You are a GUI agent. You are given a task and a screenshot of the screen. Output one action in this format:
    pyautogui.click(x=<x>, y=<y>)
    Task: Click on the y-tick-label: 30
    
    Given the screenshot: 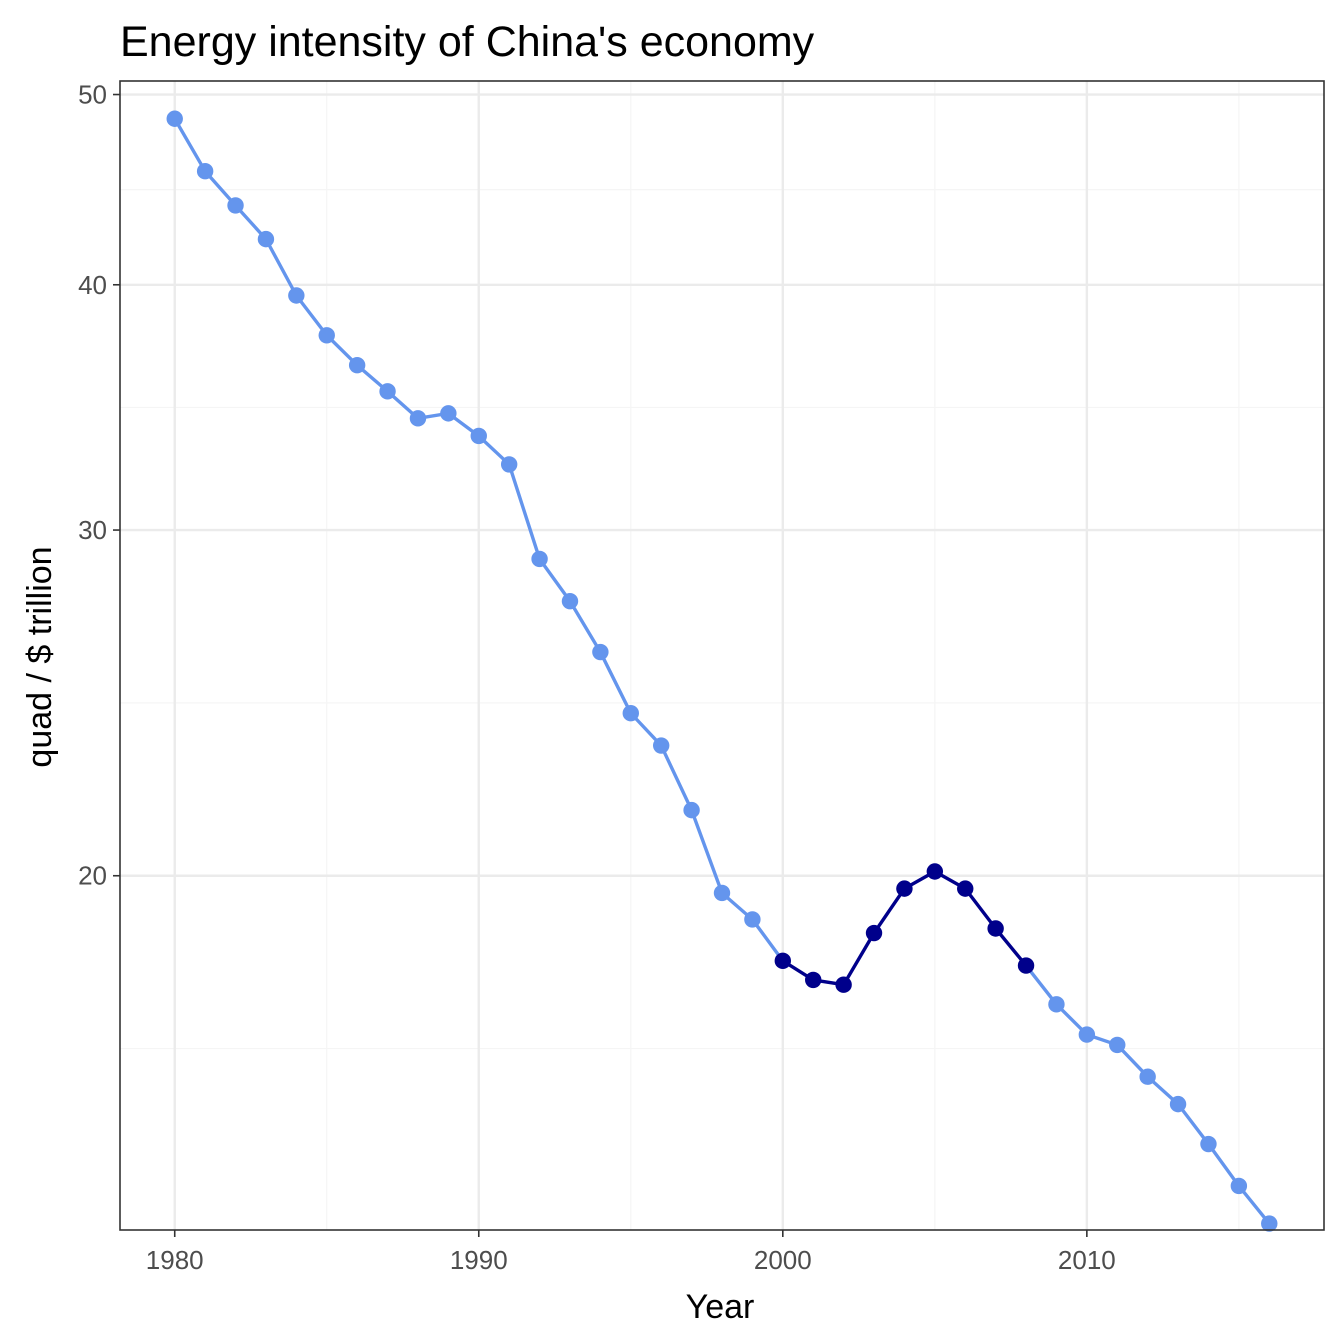 What is the action you would take?
    pyautogui.click(x=92, y=530)
    